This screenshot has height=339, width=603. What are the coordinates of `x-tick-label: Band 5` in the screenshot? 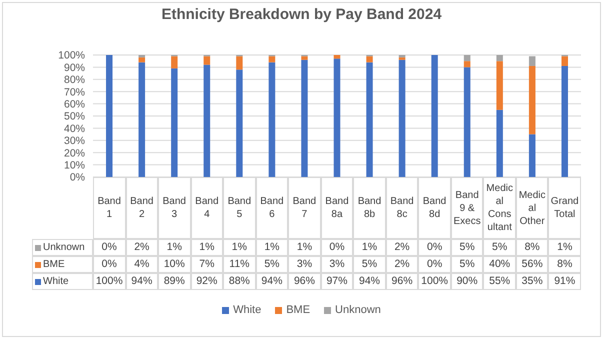 It's located at (239, 208).